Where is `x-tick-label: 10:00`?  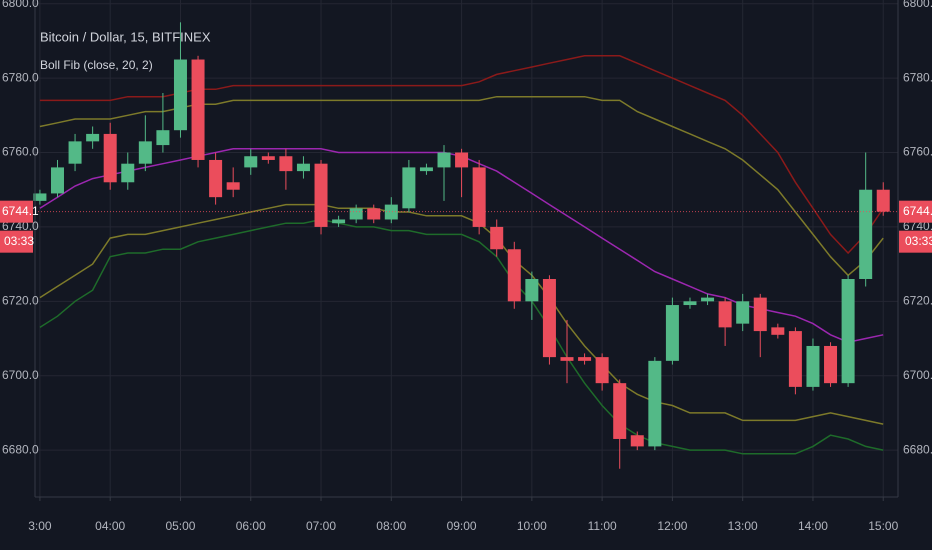
x-tick-label: 10:00 is located at coordinates (532, 526).